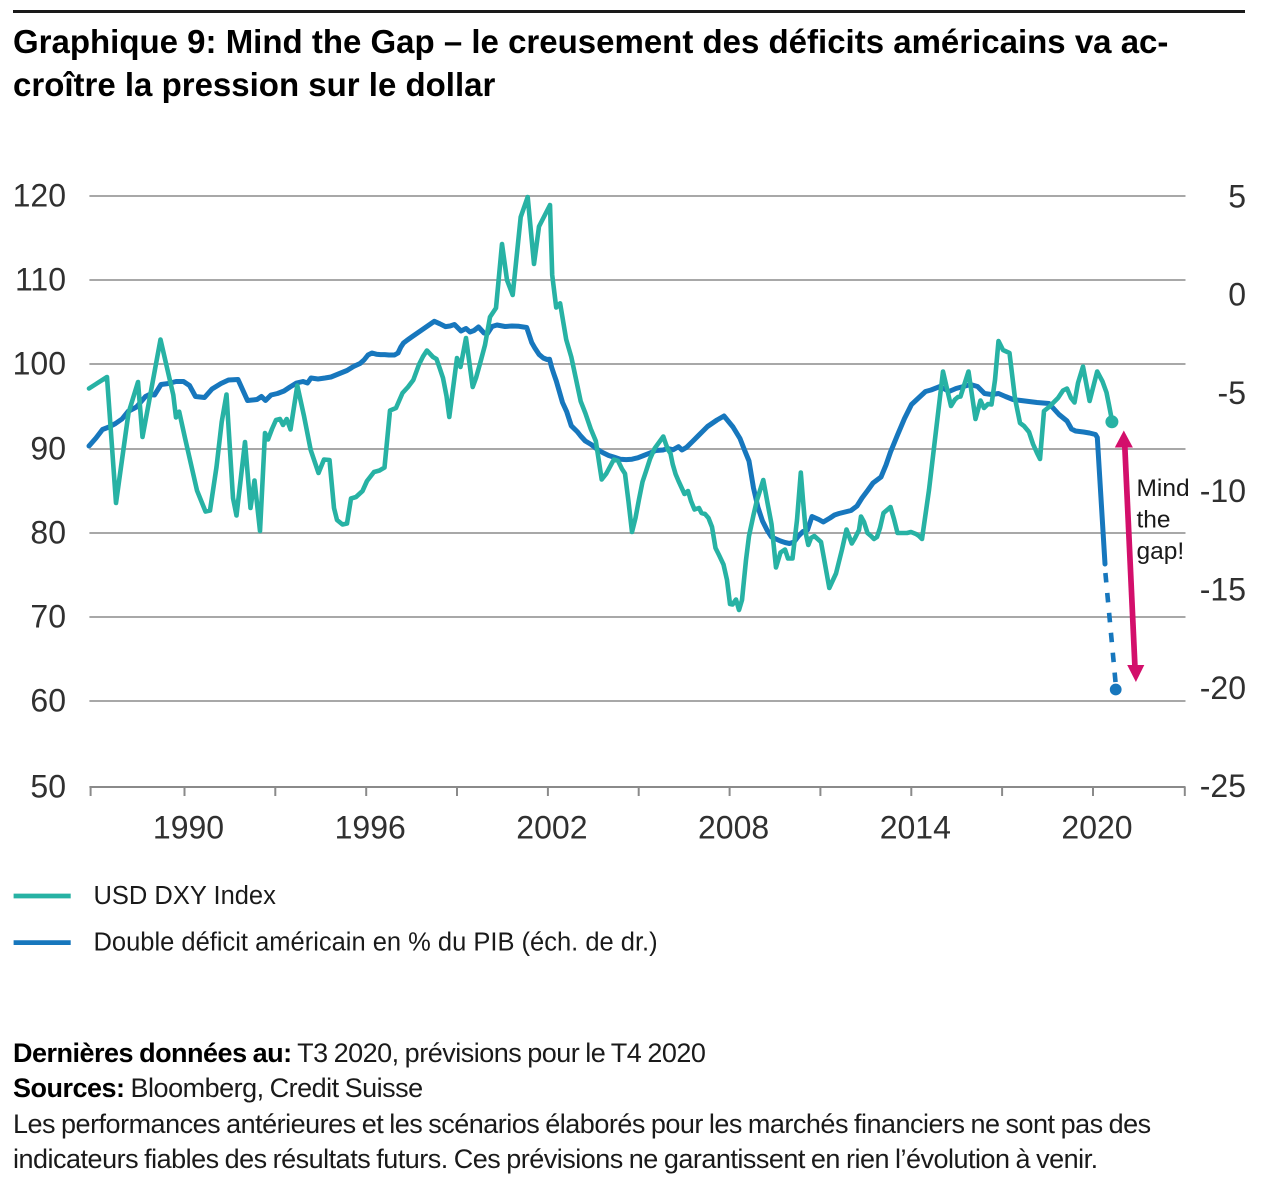 The width and height of the screenshot is (1288, 1200). What do you see at coordinates (48, 701) in the screenshot?
I see `svg-text: 60` at bounding box center [48, 701].